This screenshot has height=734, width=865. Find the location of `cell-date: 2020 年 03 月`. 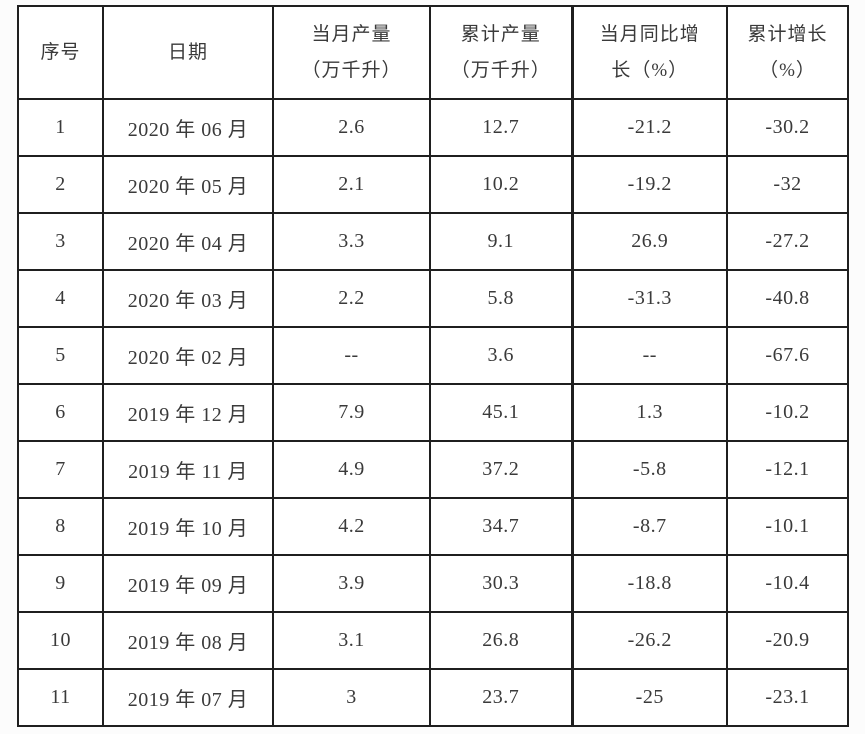

cell-date: 2020 年 03 月 is located at coordinates (188, 298).